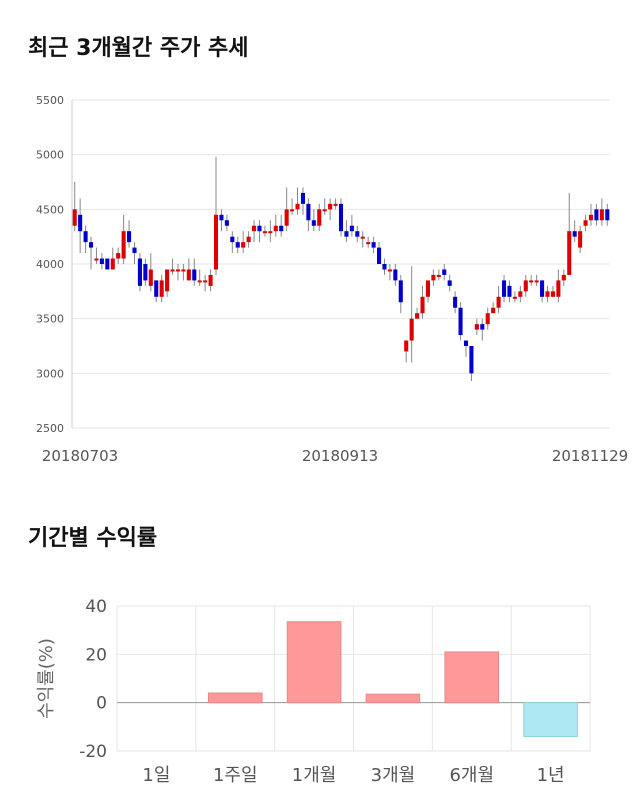 Image resolution: width=640 pixels, height=810 pixels. I want to click on y-tick-label: 3500, so click(50, 319).